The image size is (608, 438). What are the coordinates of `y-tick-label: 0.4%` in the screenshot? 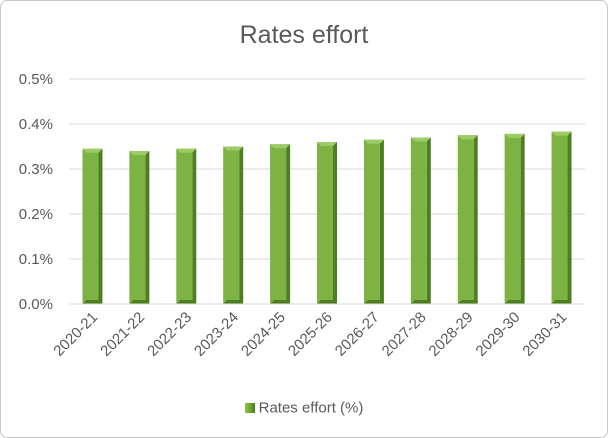 It's located at (36, 124).